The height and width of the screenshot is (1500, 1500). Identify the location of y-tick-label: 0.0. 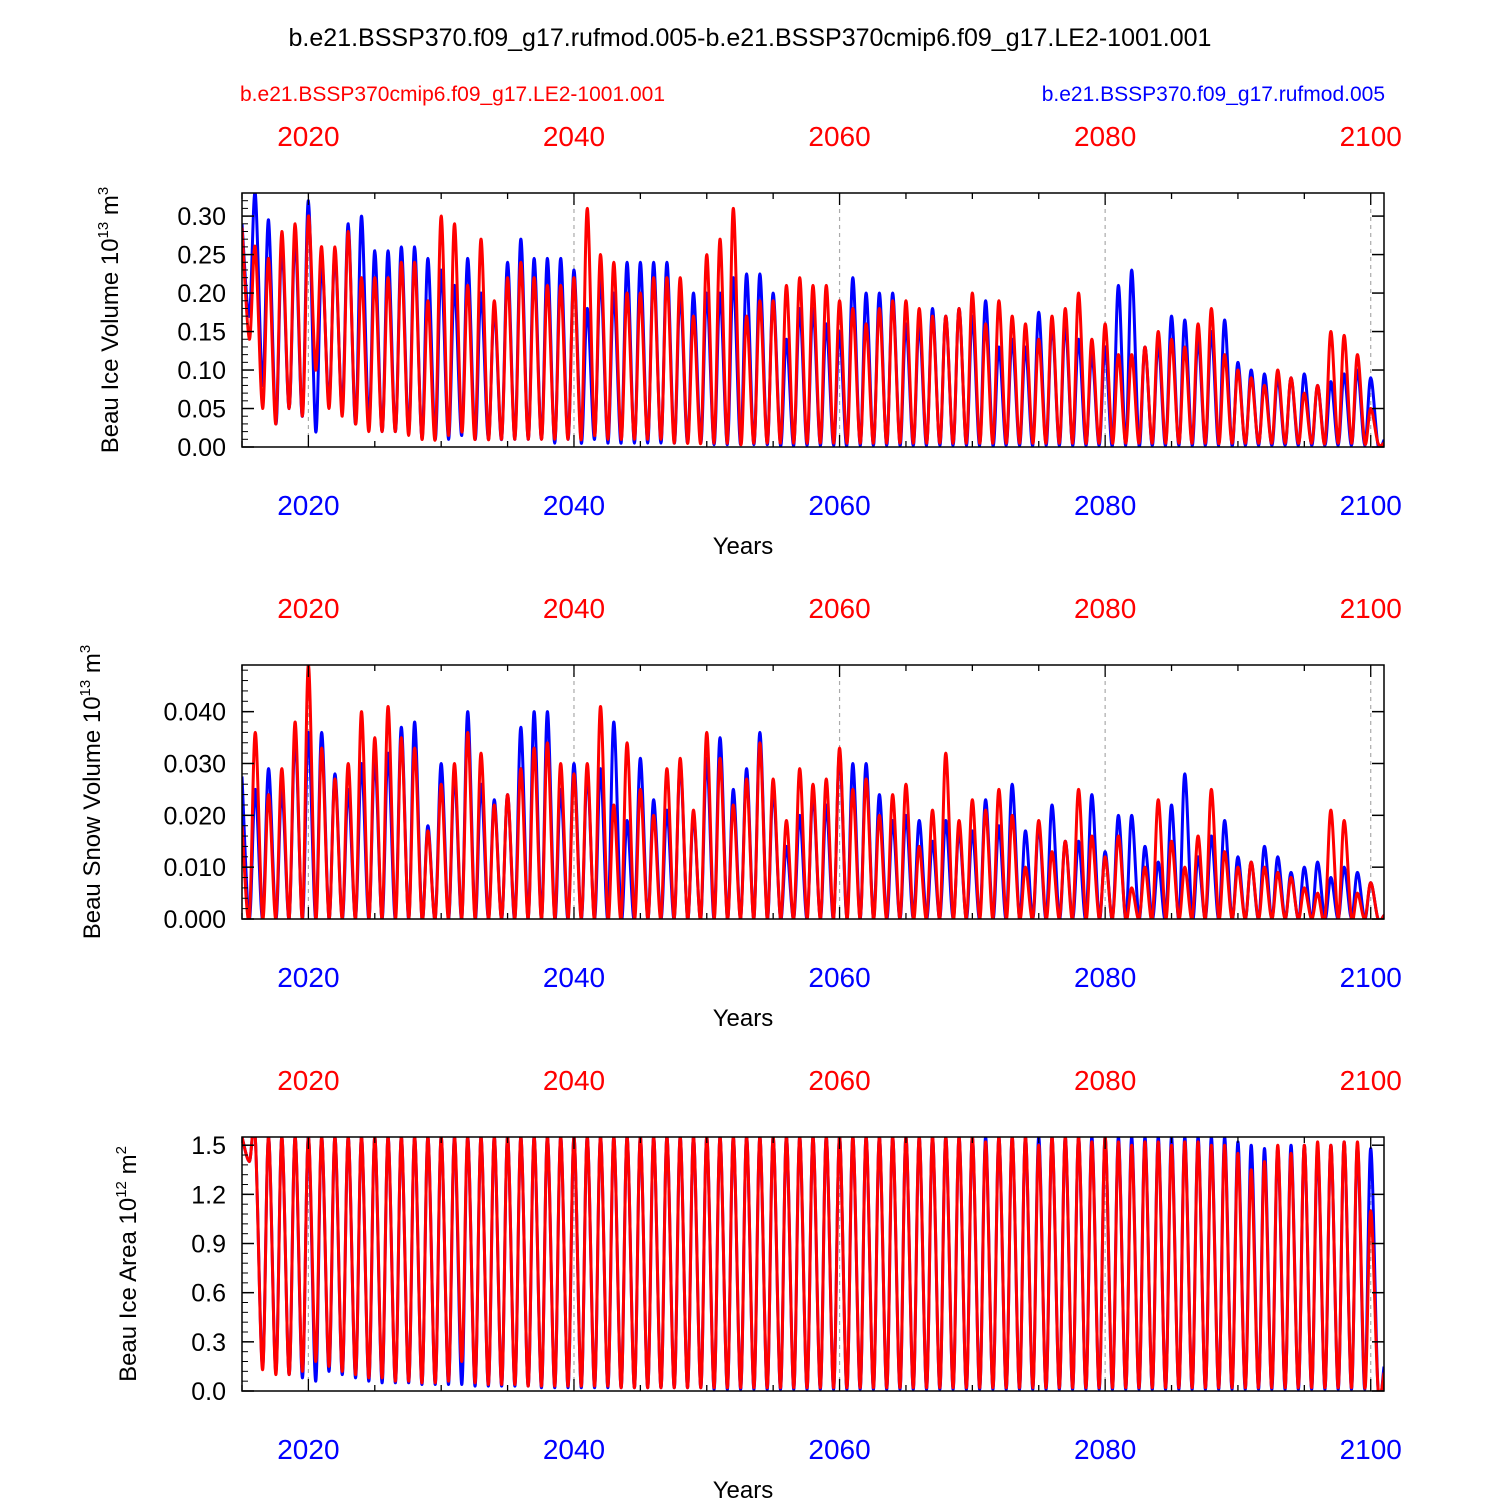
(208, 1392).